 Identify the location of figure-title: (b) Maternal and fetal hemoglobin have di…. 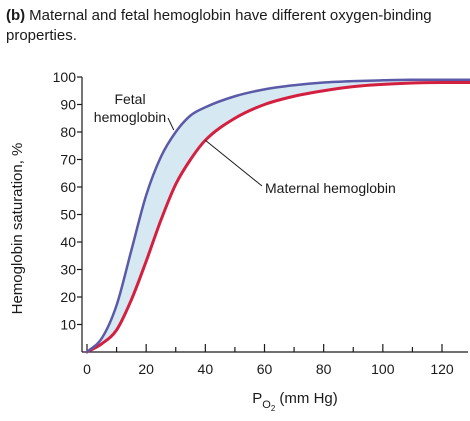
(231, 26).